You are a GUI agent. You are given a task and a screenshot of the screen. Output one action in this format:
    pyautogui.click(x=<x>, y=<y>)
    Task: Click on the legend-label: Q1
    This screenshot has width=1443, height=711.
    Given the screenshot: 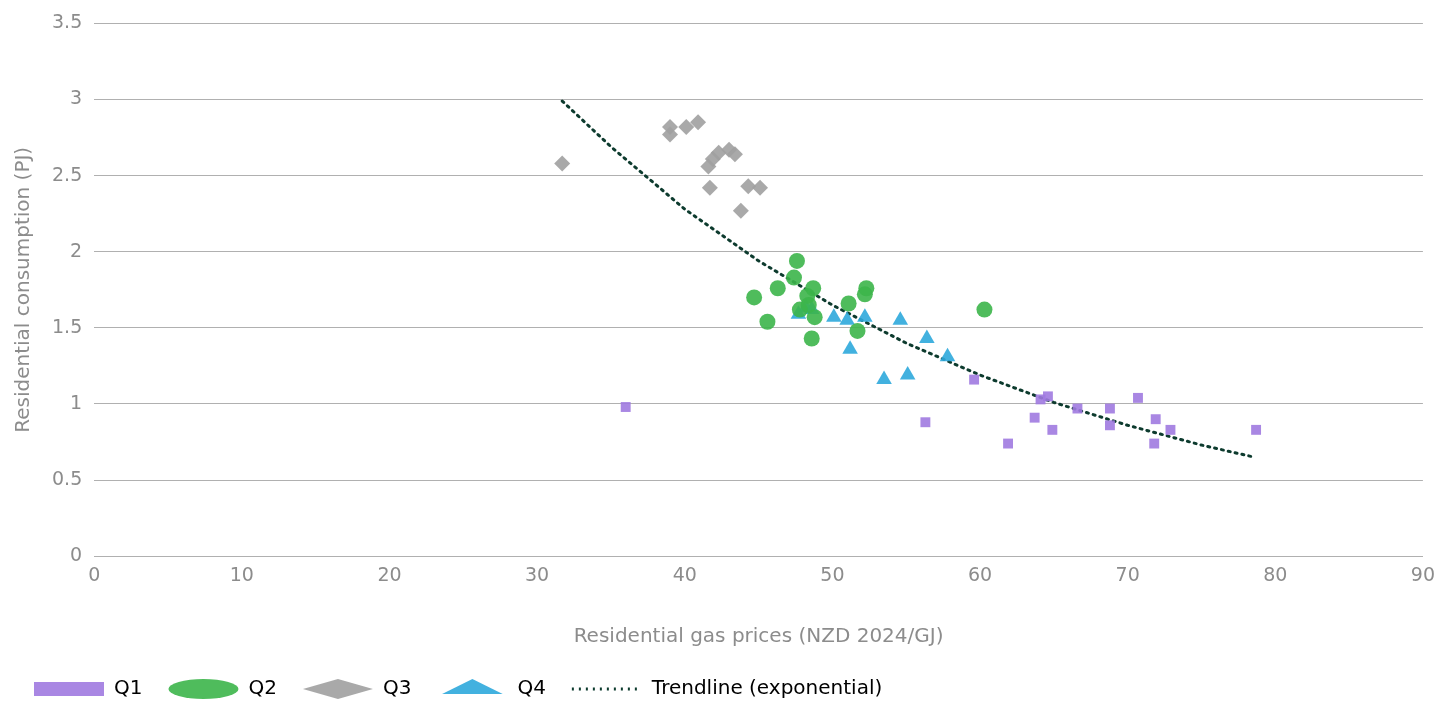 What is the action you would take?
    pyautogui.click(x=128, y=687)
    